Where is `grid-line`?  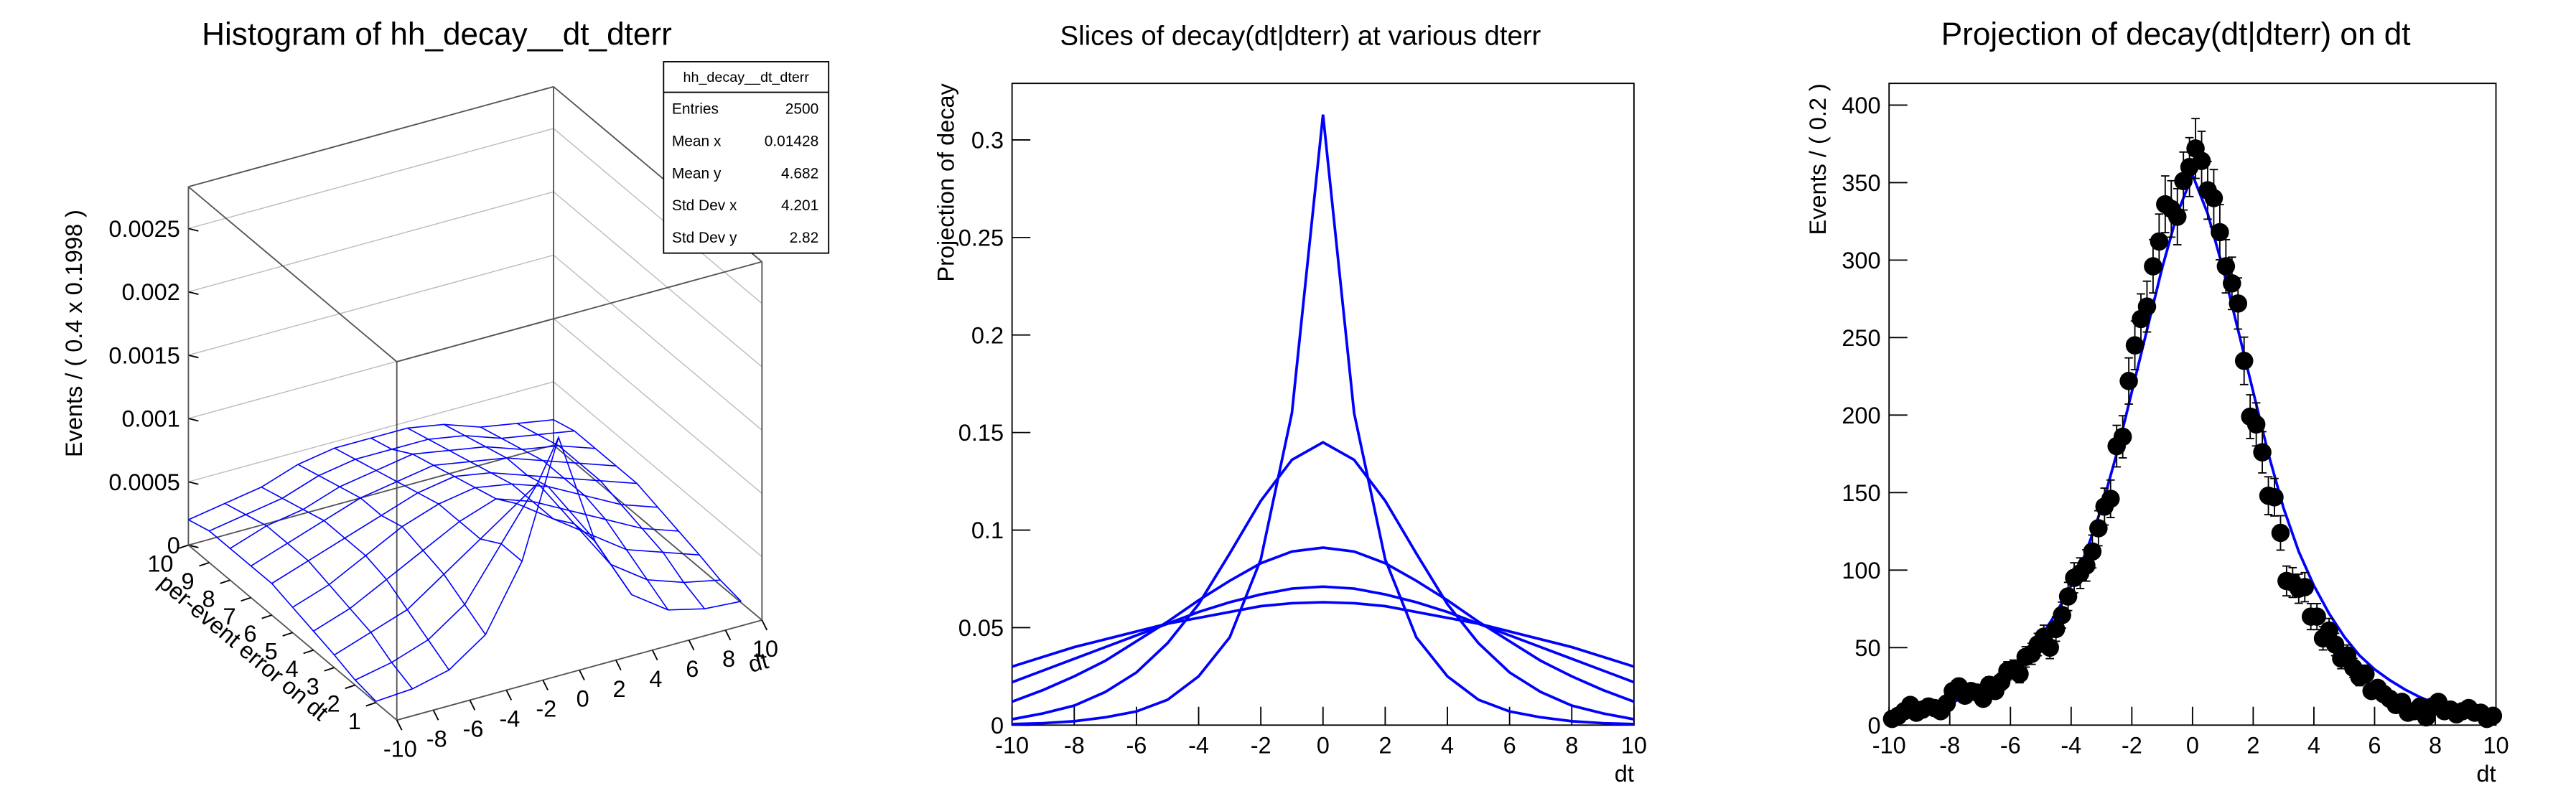
grid-line is located at coordinates (475, 343).